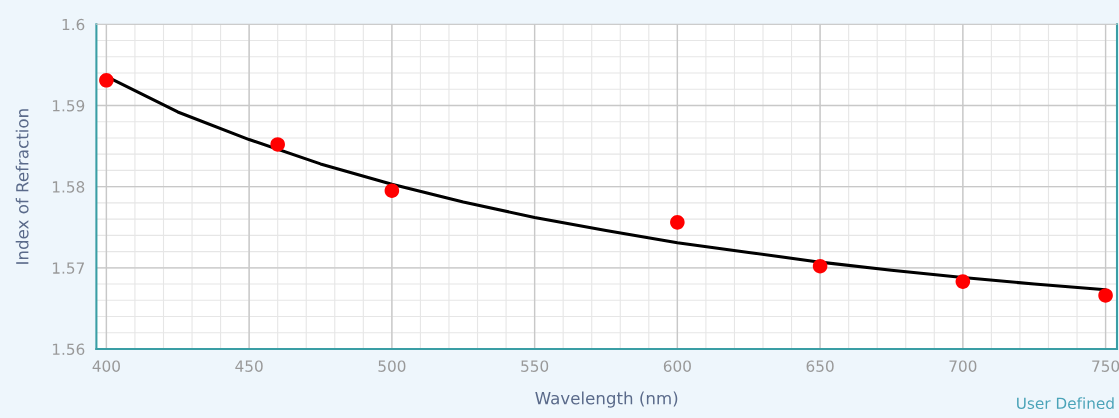 Image resolution: width=1119 pixels, height=418 pixels. I want to click on y-tick-label: 1.6, so click(73, 24).